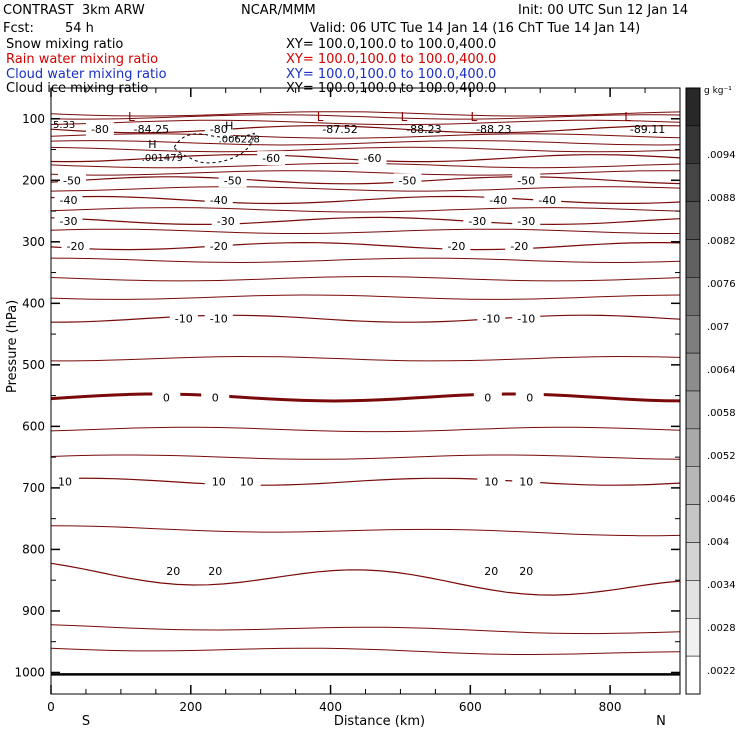  I want to click on y-tick-label: 100, so click(33, 119).